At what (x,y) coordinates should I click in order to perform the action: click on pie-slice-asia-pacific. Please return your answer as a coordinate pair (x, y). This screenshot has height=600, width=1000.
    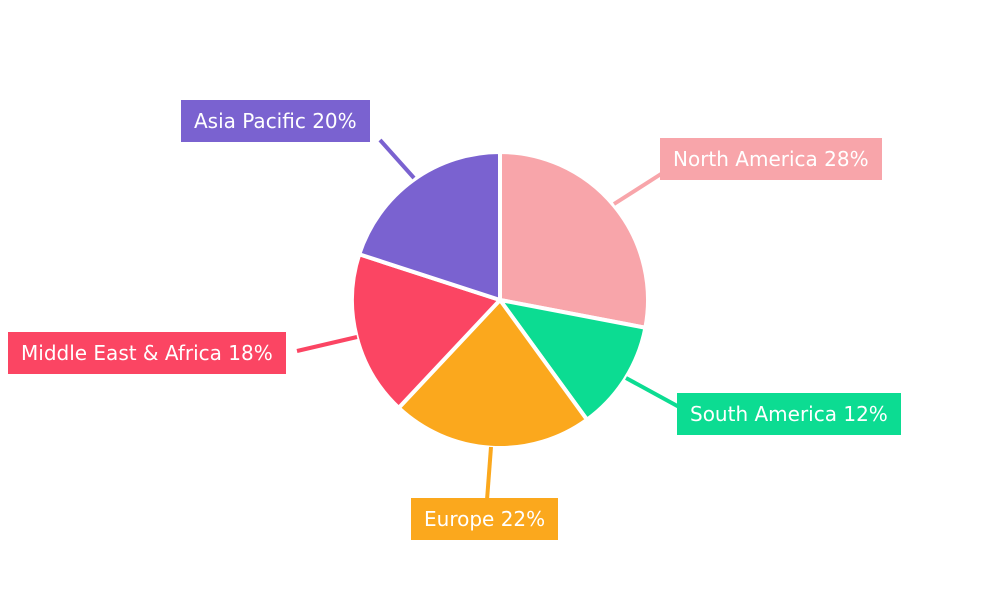
    Looking at the image, I should click on (429, 226).